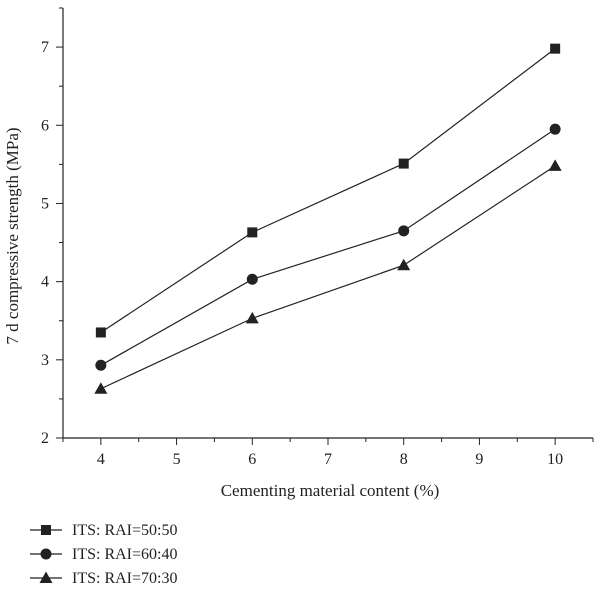 Image resolution: width=594 pixels, height=597 pixels. Describe the element at coordinates (404, 459) in the screenshot. I see `x-tick-label: 8` at that location.